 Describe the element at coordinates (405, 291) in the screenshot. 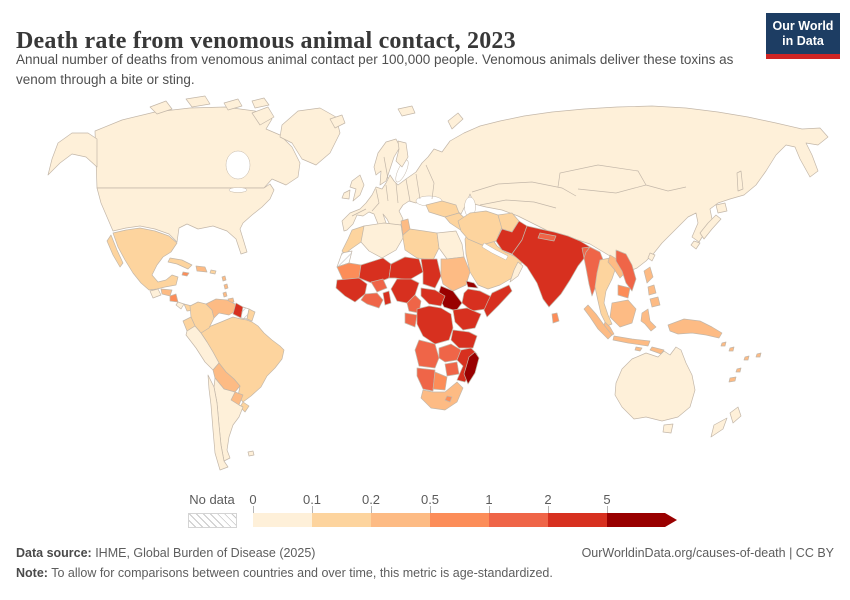

I see `country-nigeria` at that location.